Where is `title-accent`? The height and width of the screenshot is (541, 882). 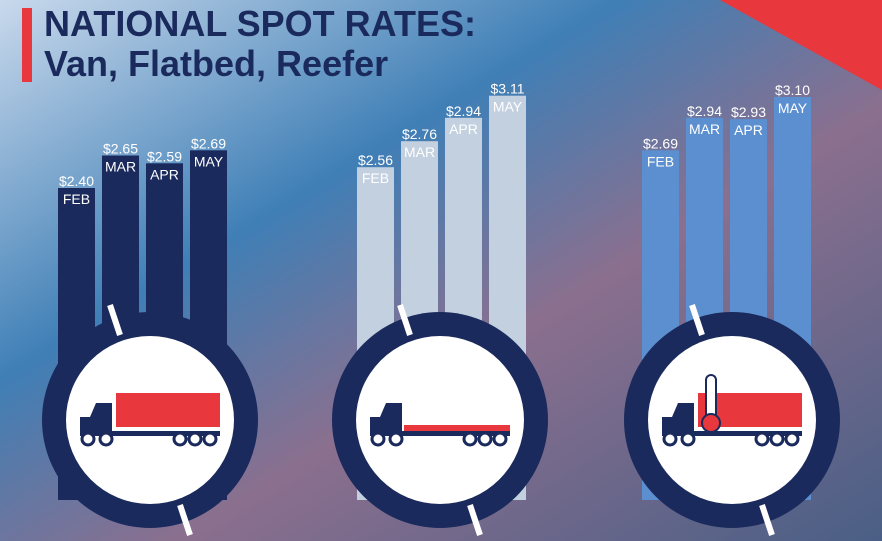 title-accent is located at coordinates (27, 45).